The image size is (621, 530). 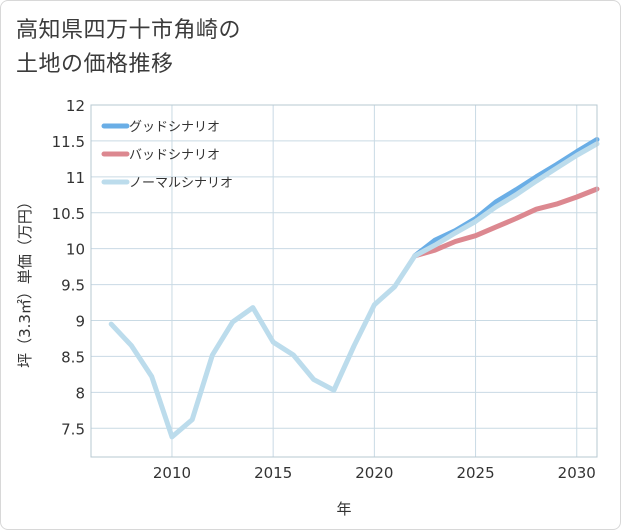 What do you see at coordinates (181, 183) in the screenshot?
I see `legend-label: ノーマルシナリオ` at bounding box center [181, 183].